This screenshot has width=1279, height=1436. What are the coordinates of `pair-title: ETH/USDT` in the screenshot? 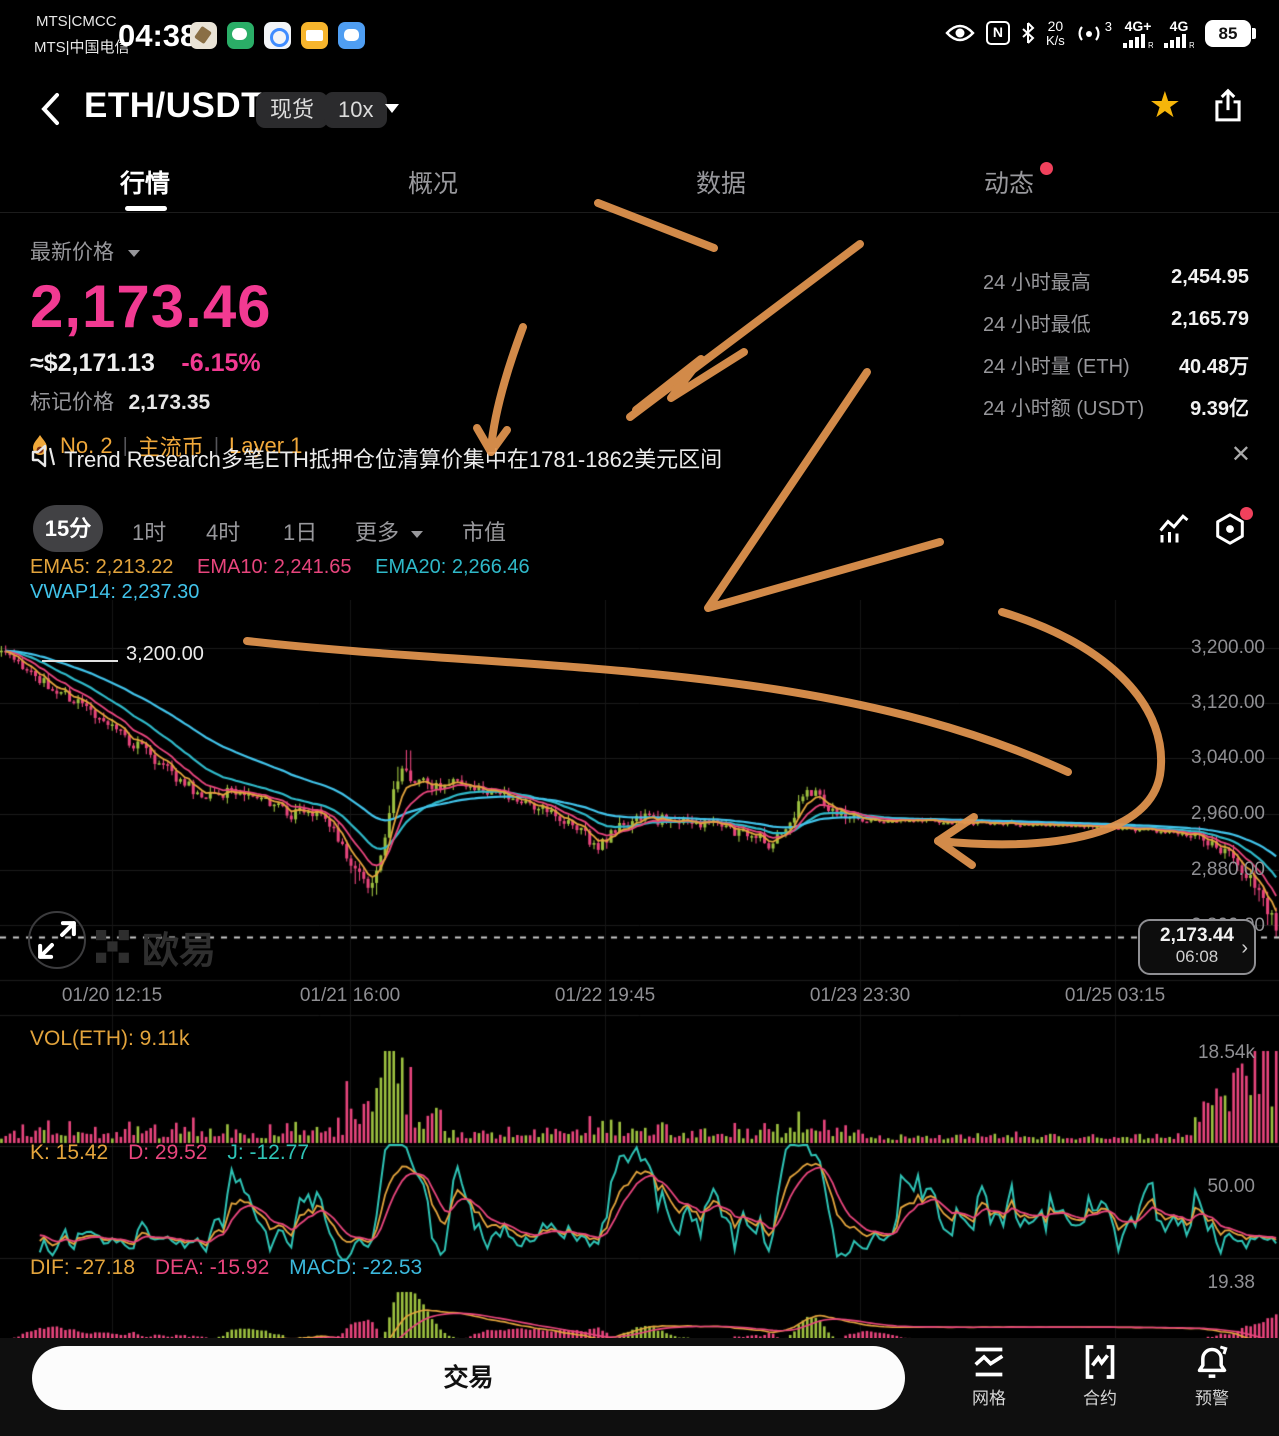 It's located at (173, 105).